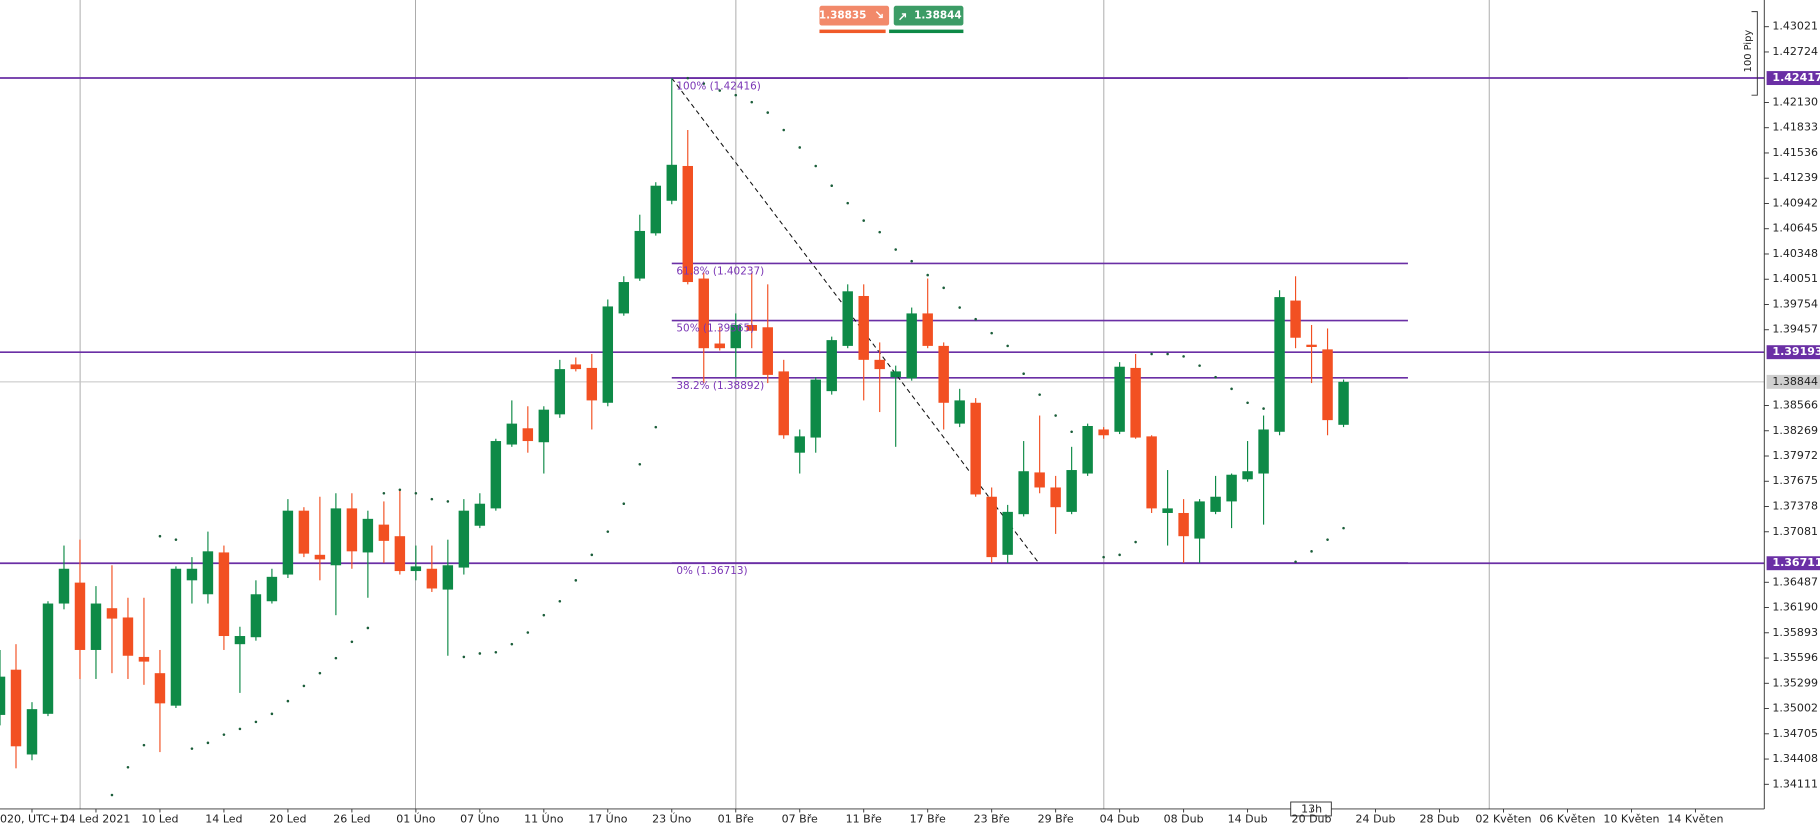 Image resolution: width=1820 pixels, height=828 pixels. I want to click on x-tick-label: 17 Bře, so click(928, 818).